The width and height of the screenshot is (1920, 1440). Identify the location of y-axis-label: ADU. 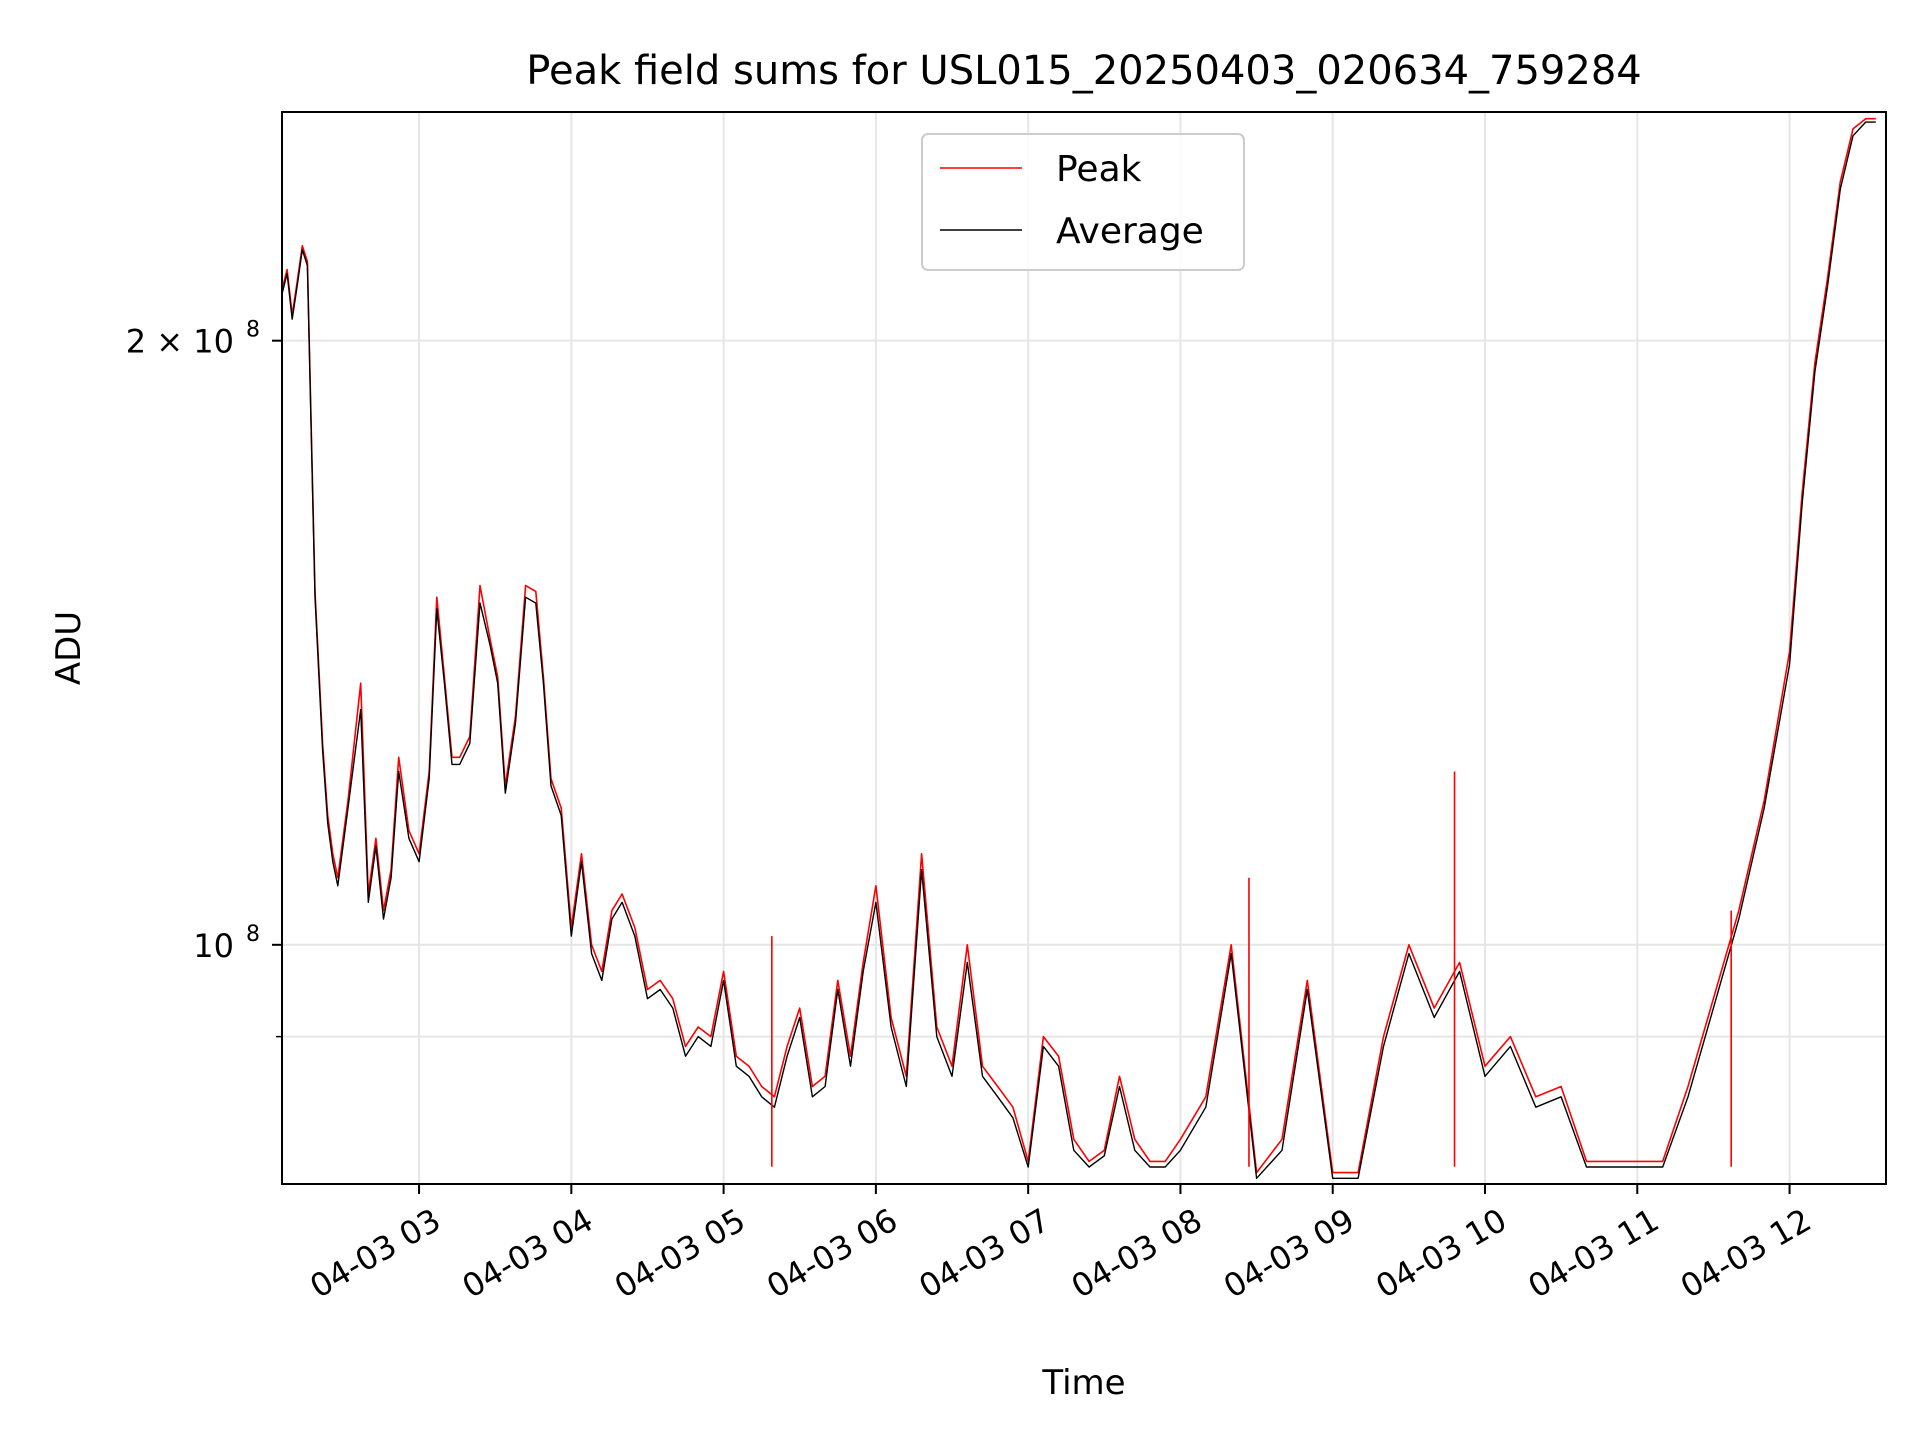
(69, 648).